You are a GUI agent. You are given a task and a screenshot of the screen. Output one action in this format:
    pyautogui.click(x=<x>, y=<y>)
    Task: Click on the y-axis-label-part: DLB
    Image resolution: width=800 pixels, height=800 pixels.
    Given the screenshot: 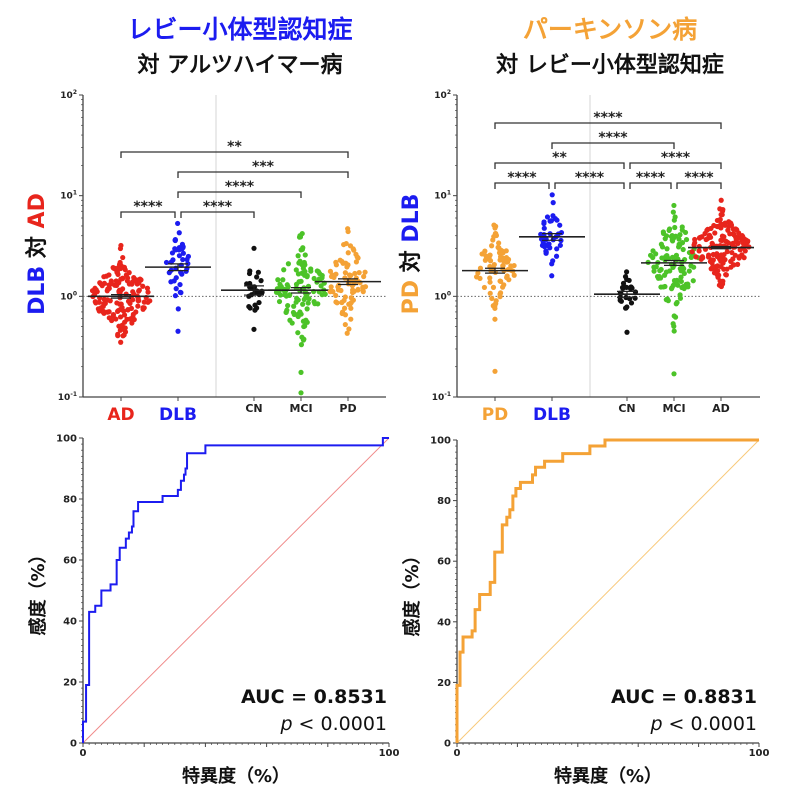 What is the action you would take?
    pyautogui.click(x=411, y=218)
    